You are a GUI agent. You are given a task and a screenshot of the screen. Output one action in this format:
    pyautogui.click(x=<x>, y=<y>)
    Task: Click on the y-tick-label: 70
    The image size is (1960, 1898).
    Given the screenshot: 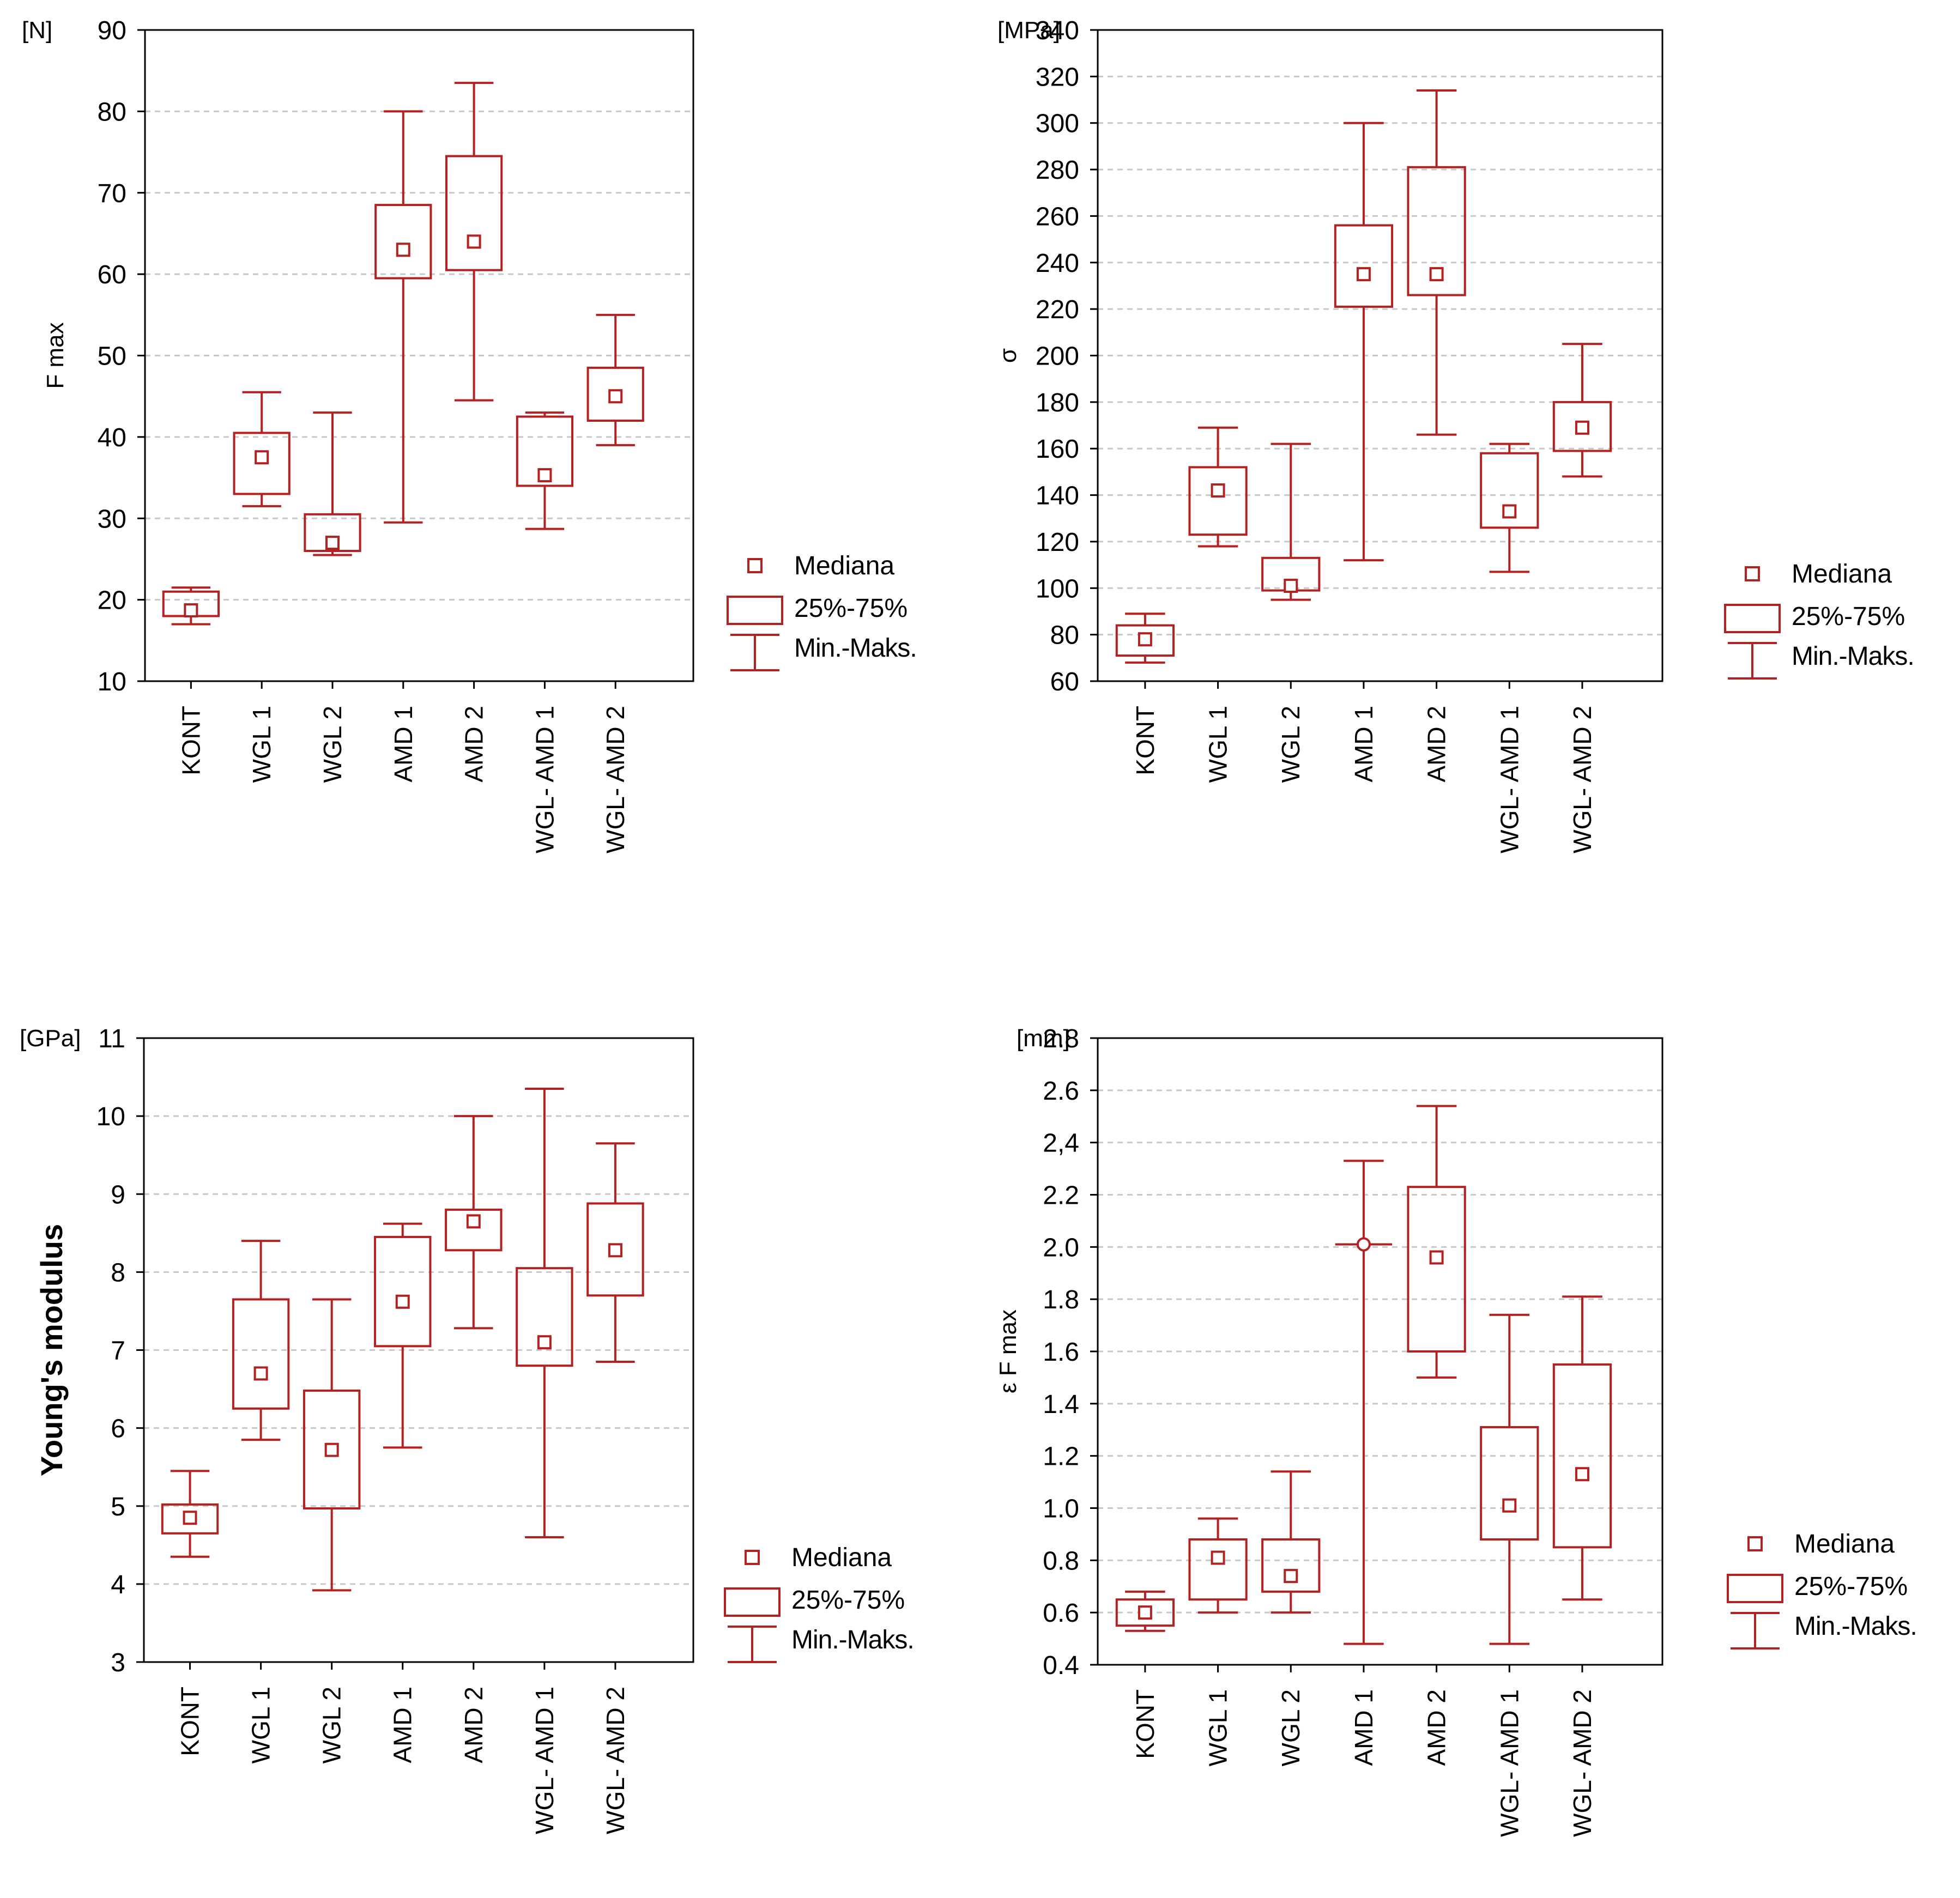 What is the action you would take?
    pyautogui.click(x=112, y=193)
    